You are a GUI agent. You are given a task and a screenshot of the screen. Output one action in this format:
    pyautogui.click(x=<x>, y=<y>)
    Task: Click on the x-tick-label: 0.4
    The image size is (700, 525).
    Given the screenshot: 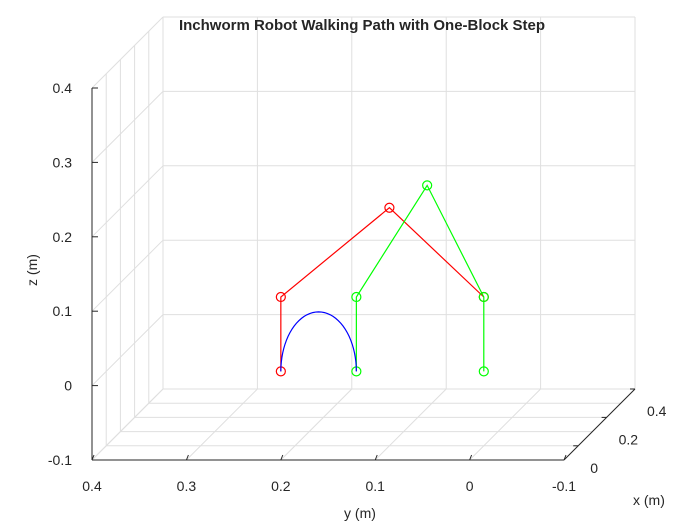 What is the action you would take?
    pyautogui.click(x=657, y=411)
    